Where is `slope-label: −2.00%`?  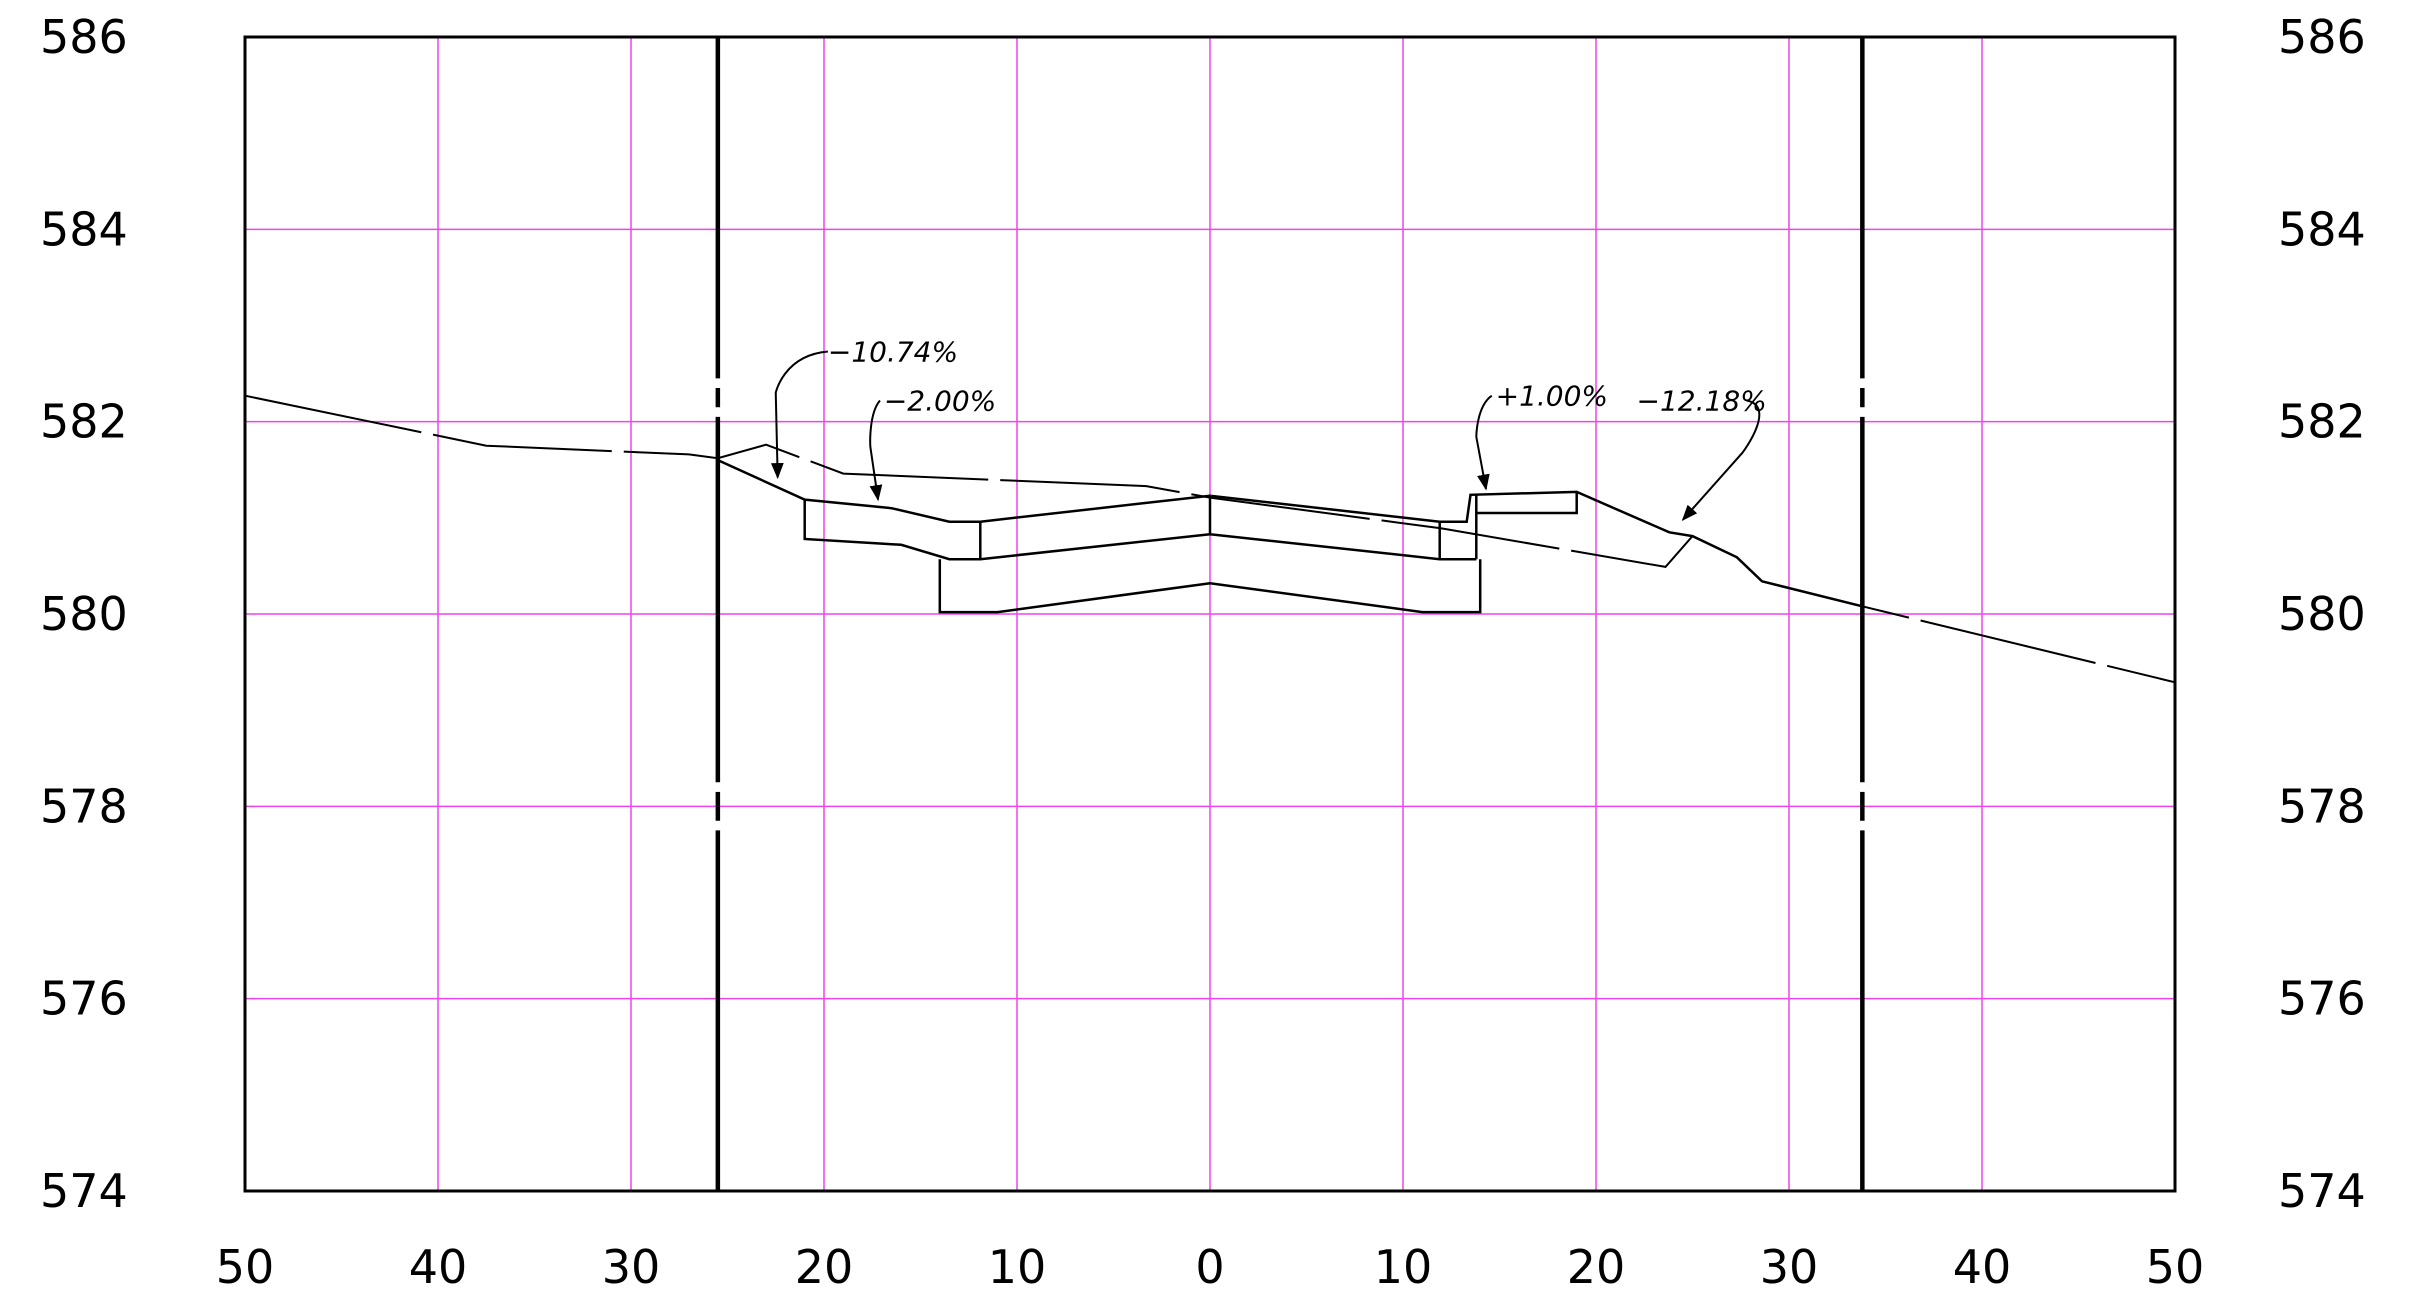 slope-label: −2.00% is located at coordinates (940, 401).